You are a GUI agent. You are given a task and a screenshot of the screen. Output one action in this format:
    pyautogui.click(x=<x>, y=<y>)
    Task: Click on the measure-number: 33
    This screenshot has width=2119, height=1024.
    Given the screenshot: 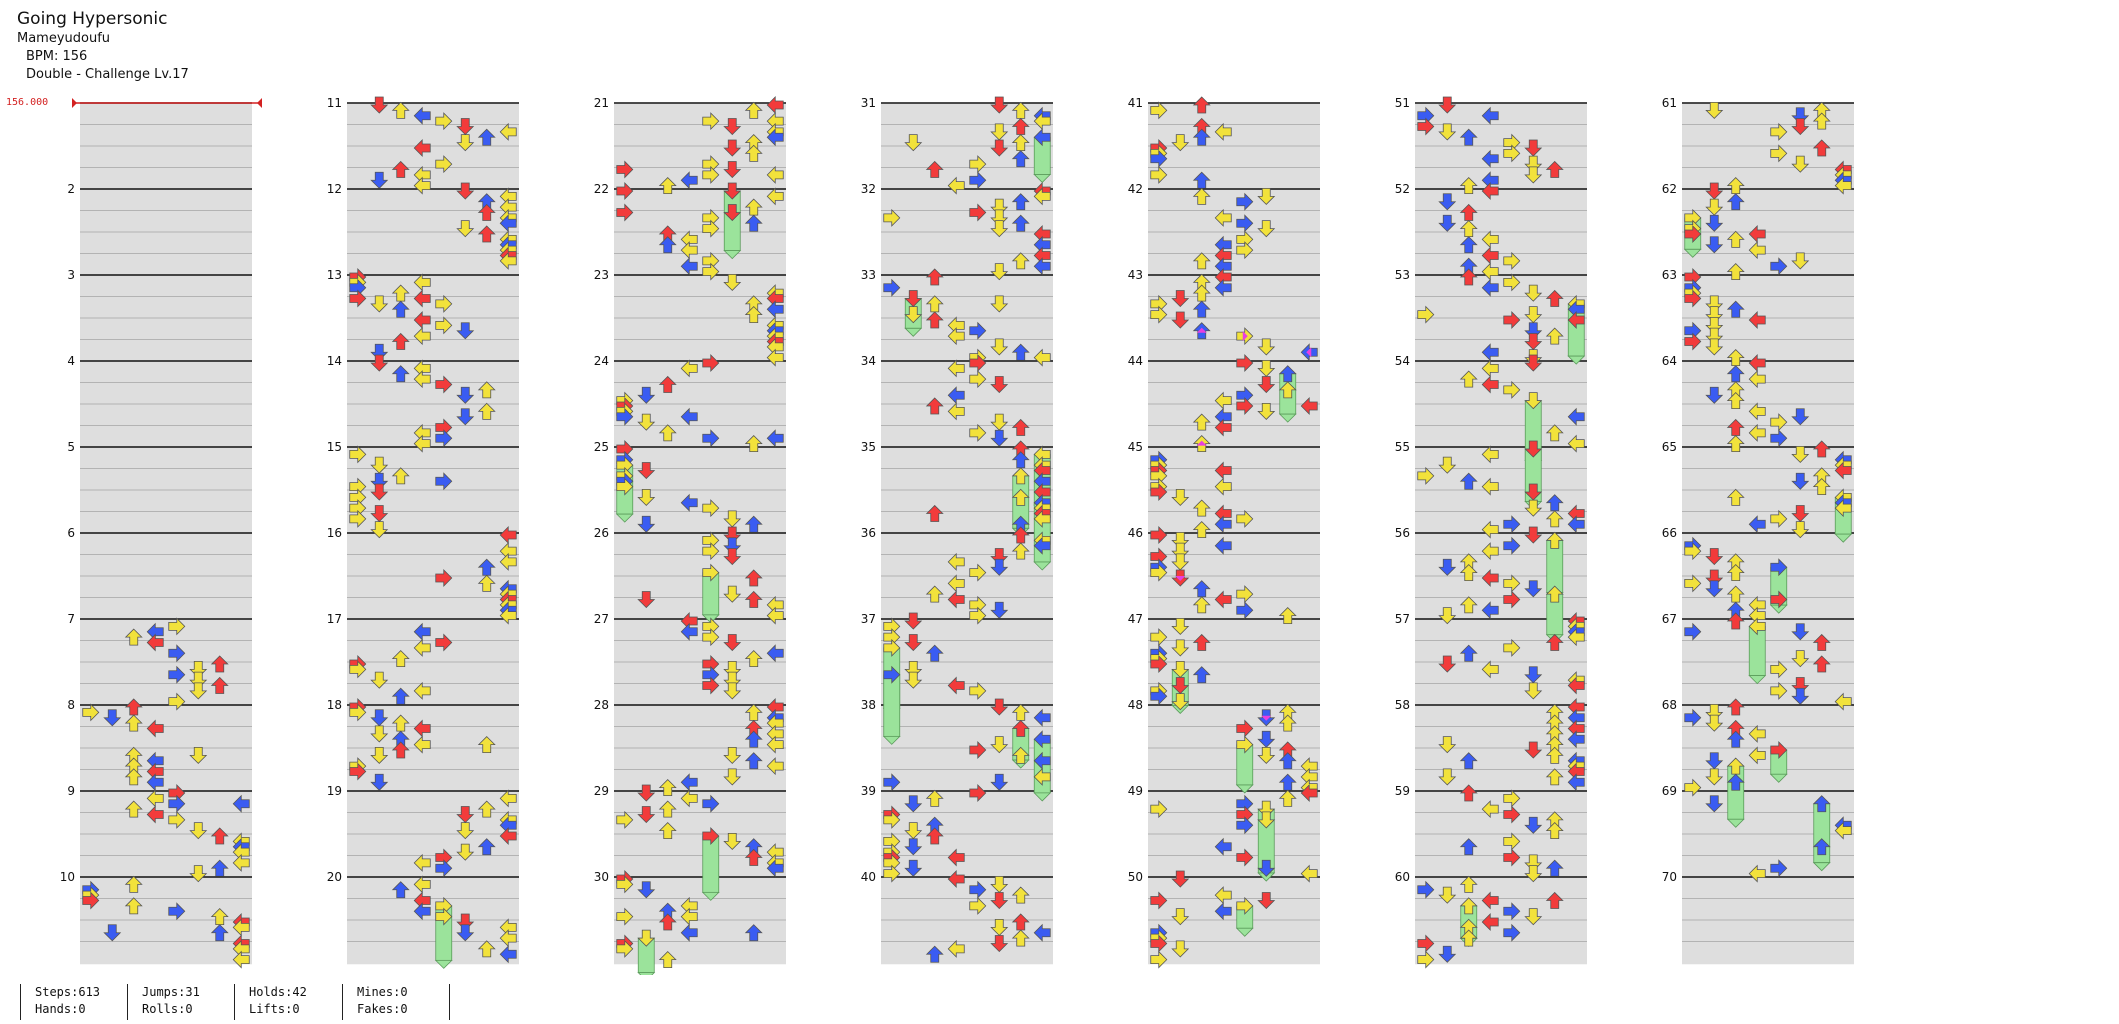 What is the action you would take?
    pyautogui.click(x=868, y=275)
    